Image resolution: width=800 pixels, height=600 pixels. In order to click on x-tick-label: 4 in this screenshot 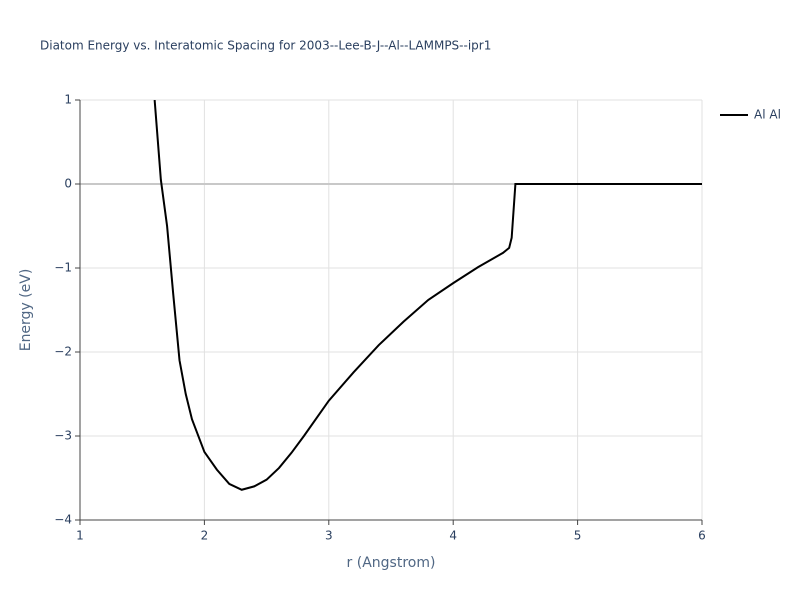, I will do `click(453, 536)`.